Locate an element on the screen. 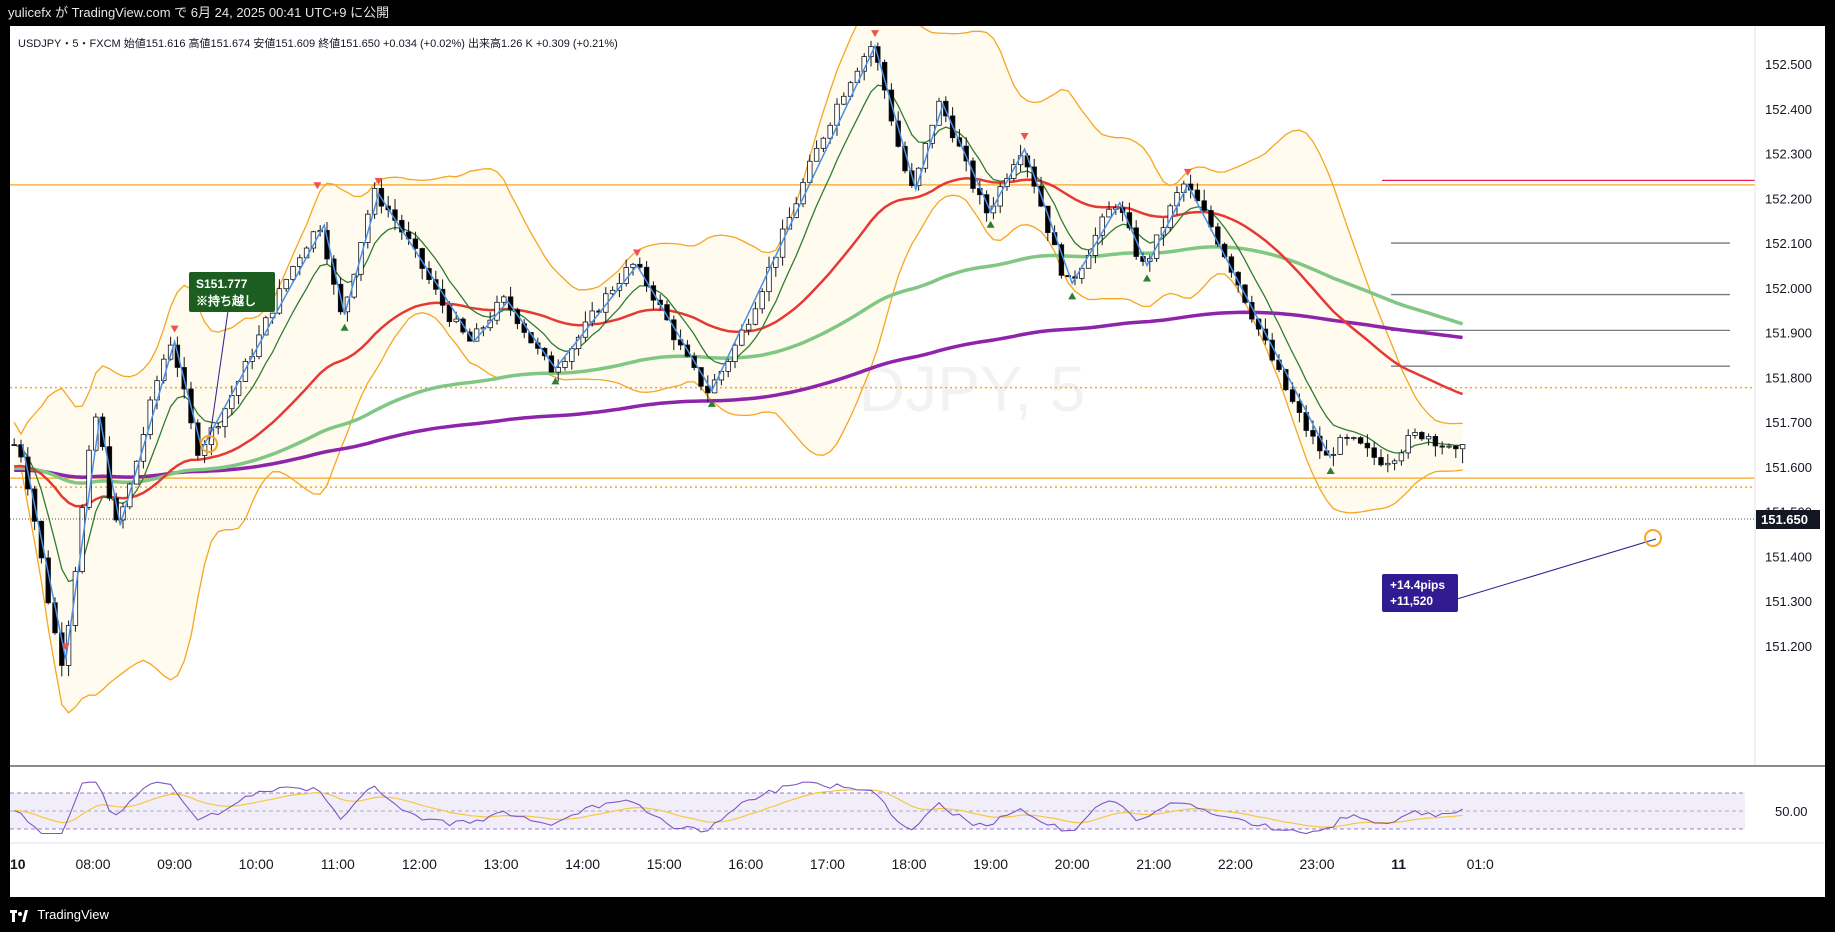 Image resolution: width=1835 pixels, height=932 pixels. time-tick-label: 10 is located at coordinates (18, 864).